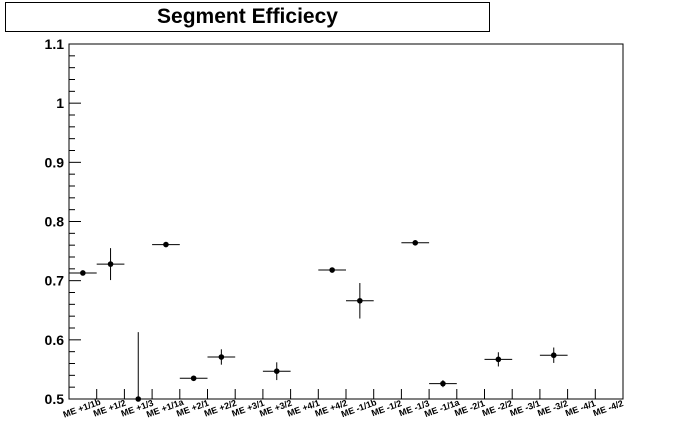 The height and width of the screenshot is (444, 692). Describe the element at coordinates (55, 399) in the screenshot. I see `y-tick-label: 0.5` at that location.